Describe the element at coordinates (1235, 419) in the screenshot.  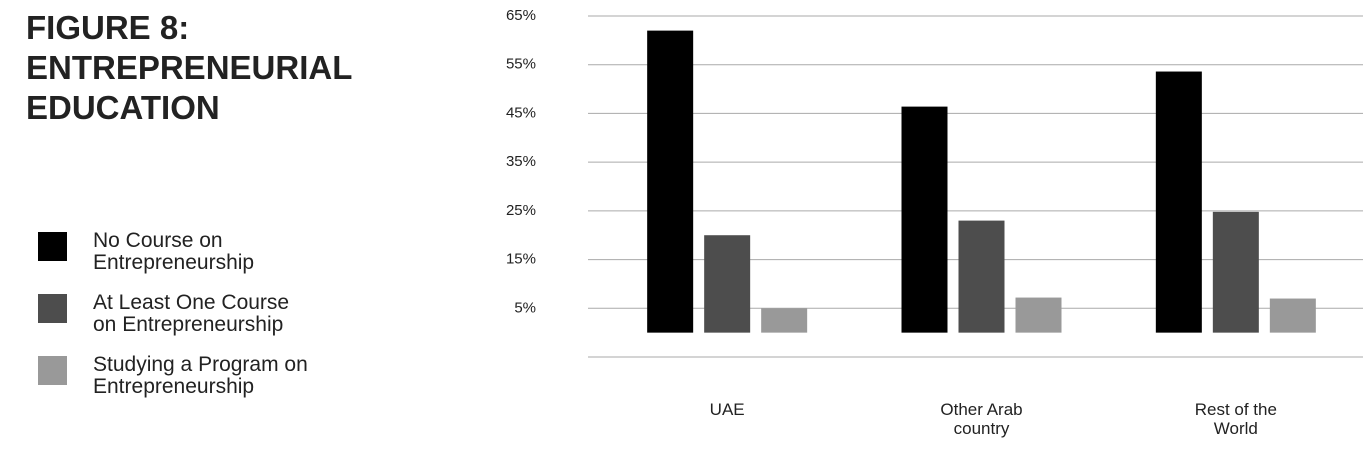
I see `x-tick-label: Rest of the World` at that location.